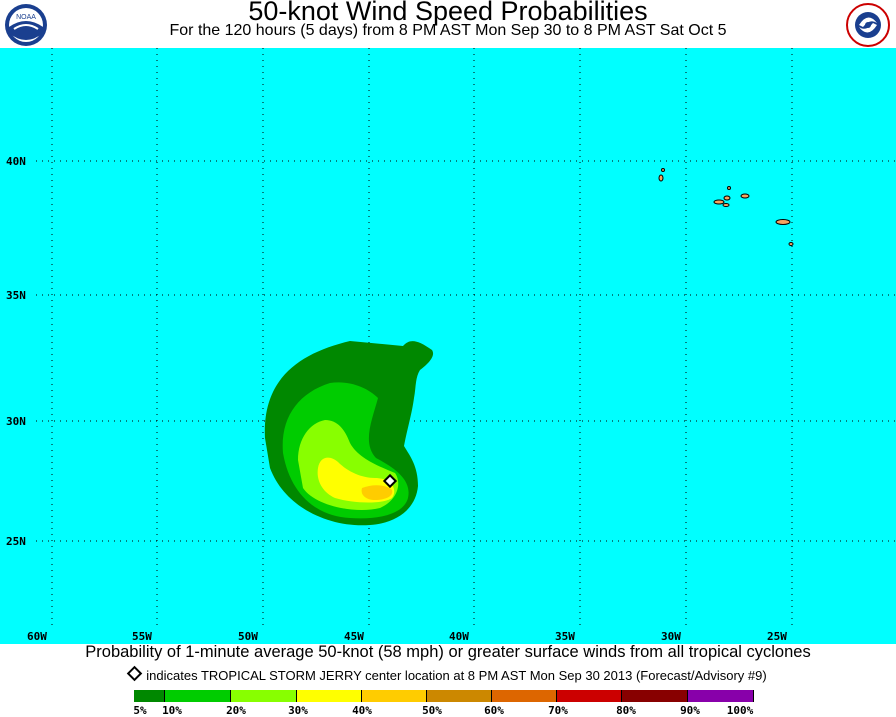 The height and width of the screenshot is (717, 896). Describe the element at coordinates (16, 541) in the screenshot. I see `lat-label: 25N` at that location.